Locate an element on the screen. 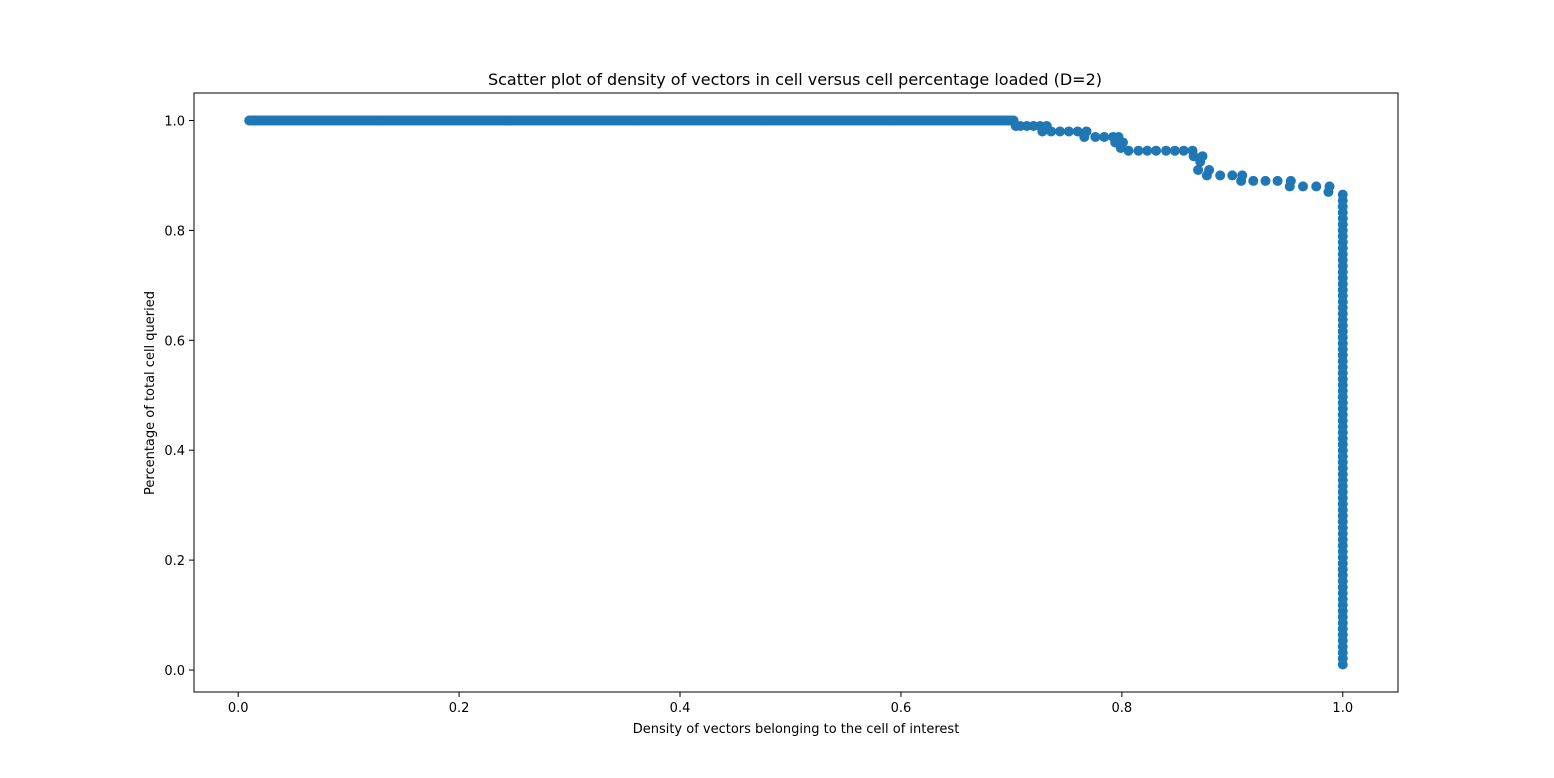  y-tick-label: 0.0 is located at coordinates (174, 671).